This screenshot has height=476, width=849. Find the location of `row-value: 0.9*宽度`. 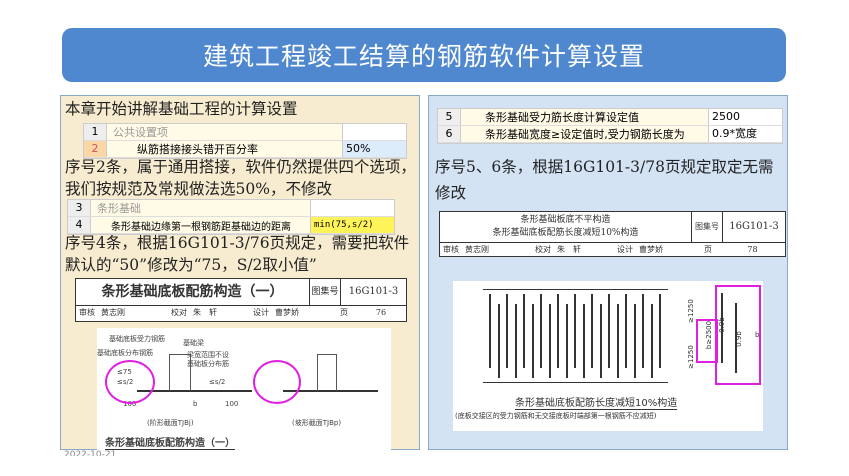

row-value: 0.9*宽度 is located at coordinates (745, 134).